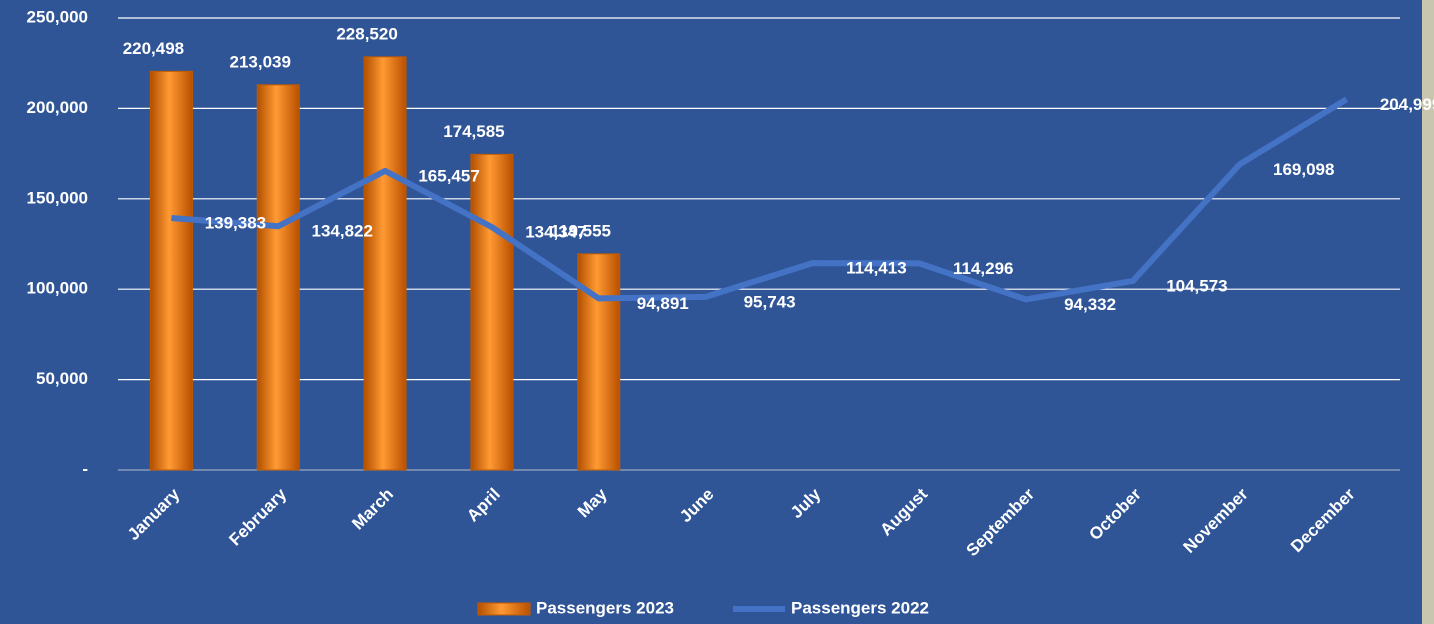 Image resolution: width=1434 pixels, height=624 pixels. What do you see at coordinates (366, 33) in the screenshot?
I see `bar-value-label: 228,520` at bounding box center [366, 33].